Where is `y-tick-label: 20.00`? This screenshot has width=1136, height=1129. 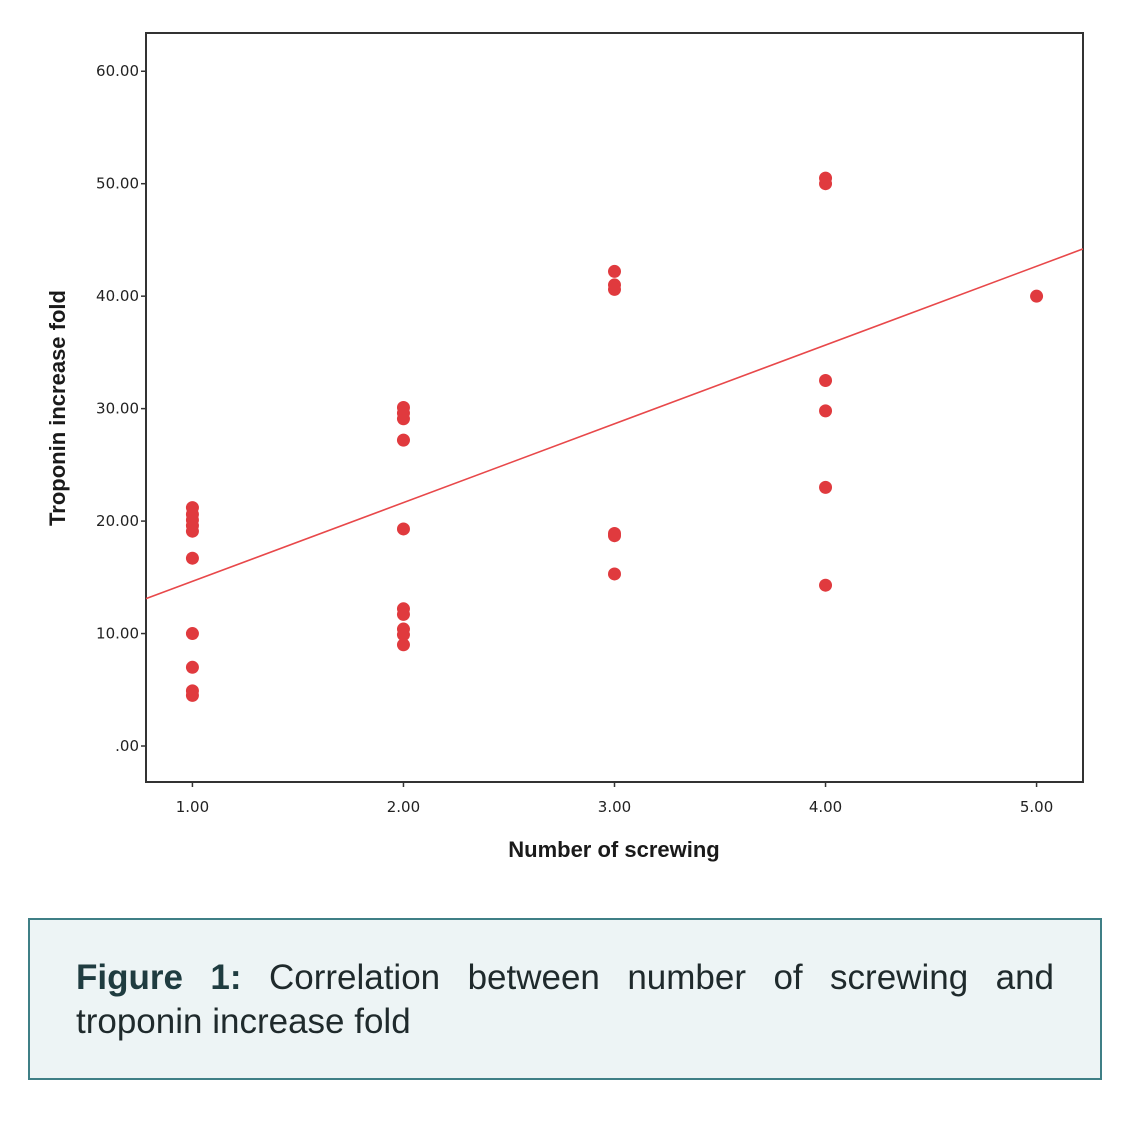 y-tick-label: 20.00 is located at coordinates (117, 521).